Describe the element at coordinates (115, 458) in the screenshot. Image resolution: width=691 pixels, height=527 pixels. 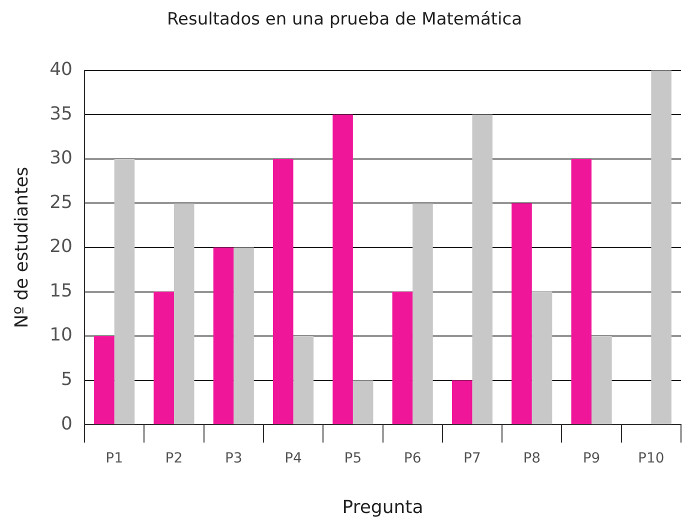
I see `x-tick-label: P1` at that location.